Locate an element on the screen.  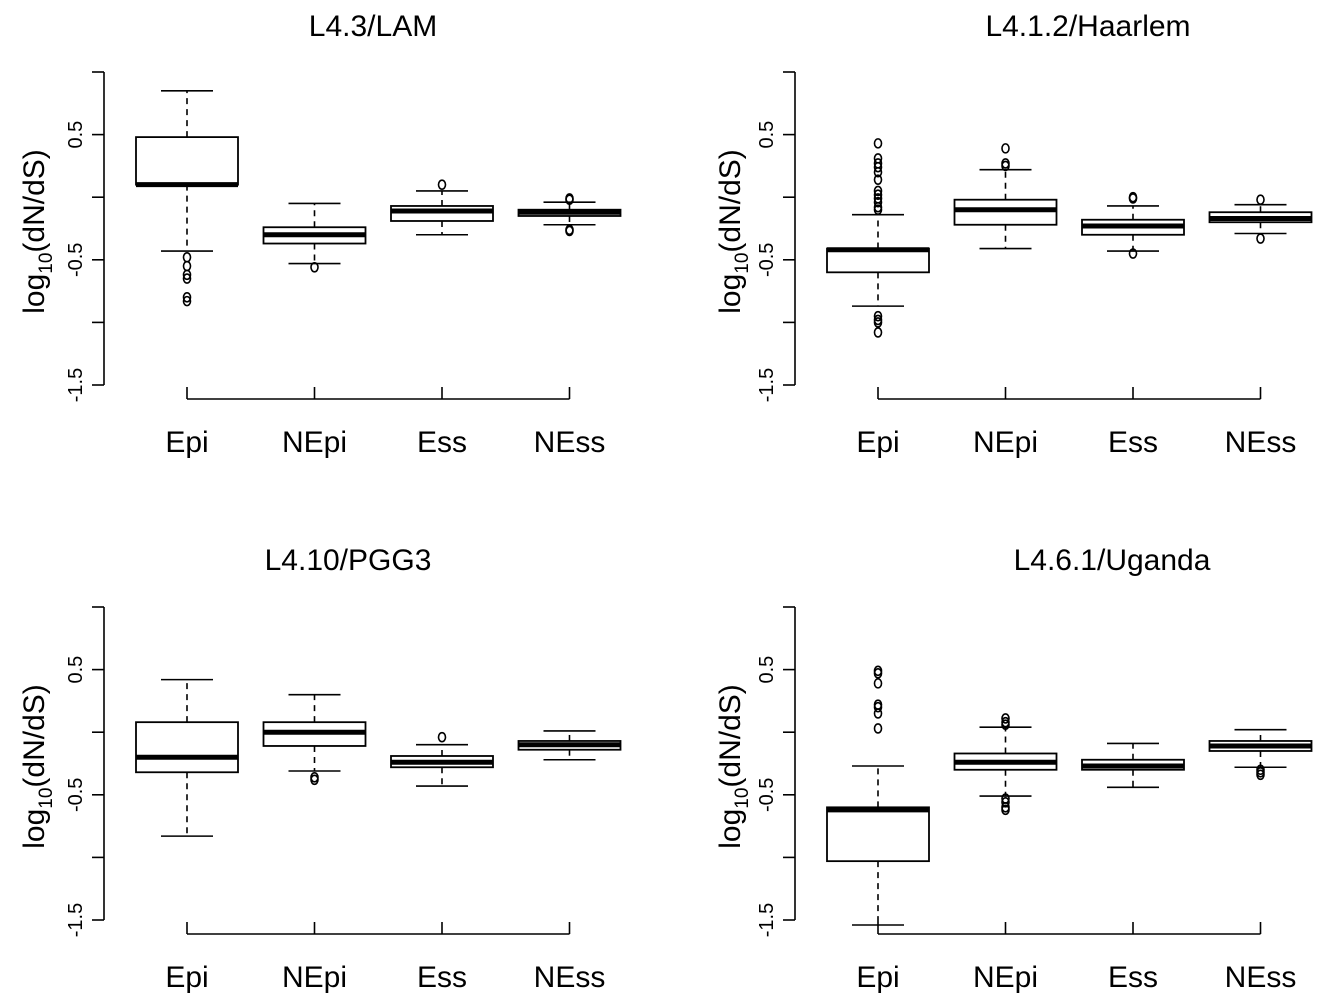
panel-title: L4.6.1/Uganda is located at coordinates (1112, 560).